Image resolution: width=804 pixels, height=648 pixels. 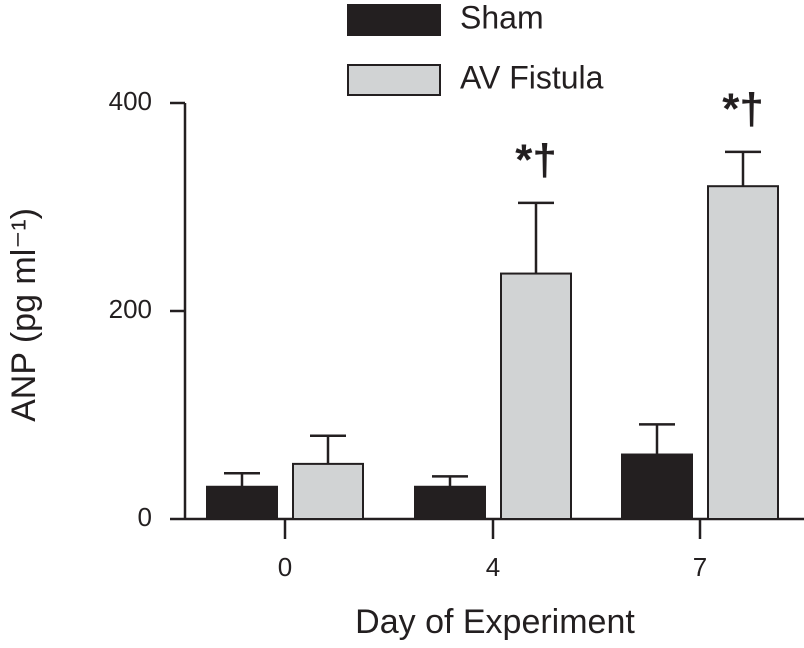 What do you see at coordinates (493, 567) in the screenshot?
I see `x-tick-label: 4` at bounding box center [493, 567].